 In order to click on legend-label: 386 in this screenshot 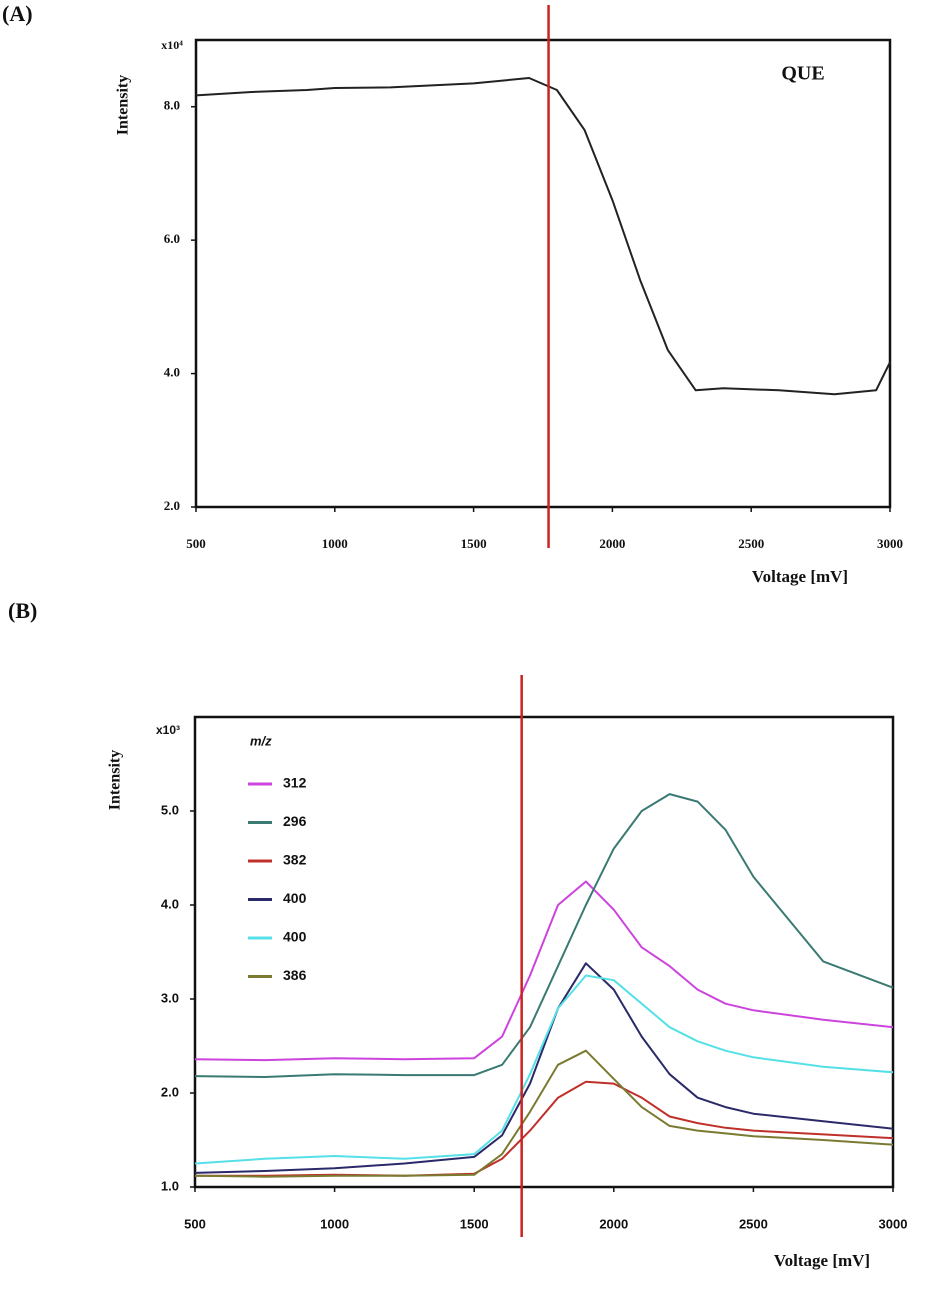, I will do `click(295, 975)`.